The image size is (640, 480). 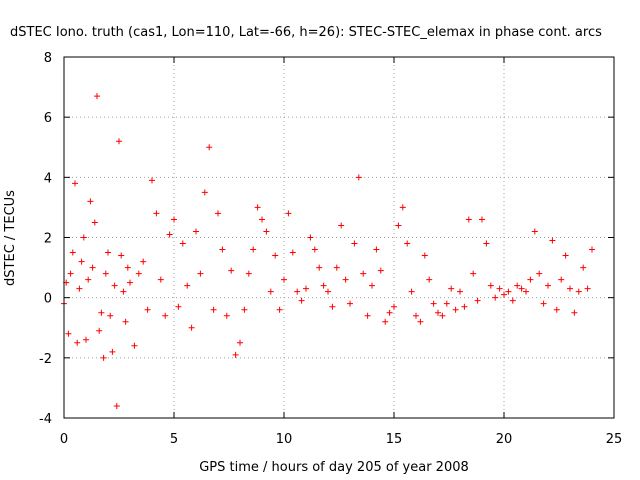 What do you see at coordinates (334, 467) in the screenshot?
I see `x-axis-title: GPS time / hours of day 205 of year 2008` at bounding box center [334, 467].